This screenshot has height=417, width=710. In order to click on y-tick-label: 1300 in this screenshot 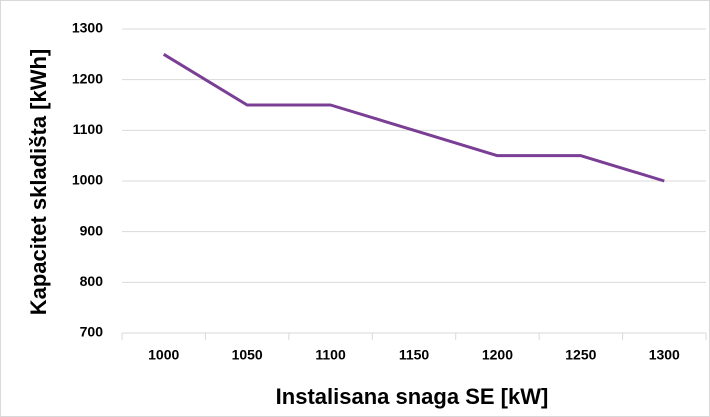, I will do `click(87, 28)`.